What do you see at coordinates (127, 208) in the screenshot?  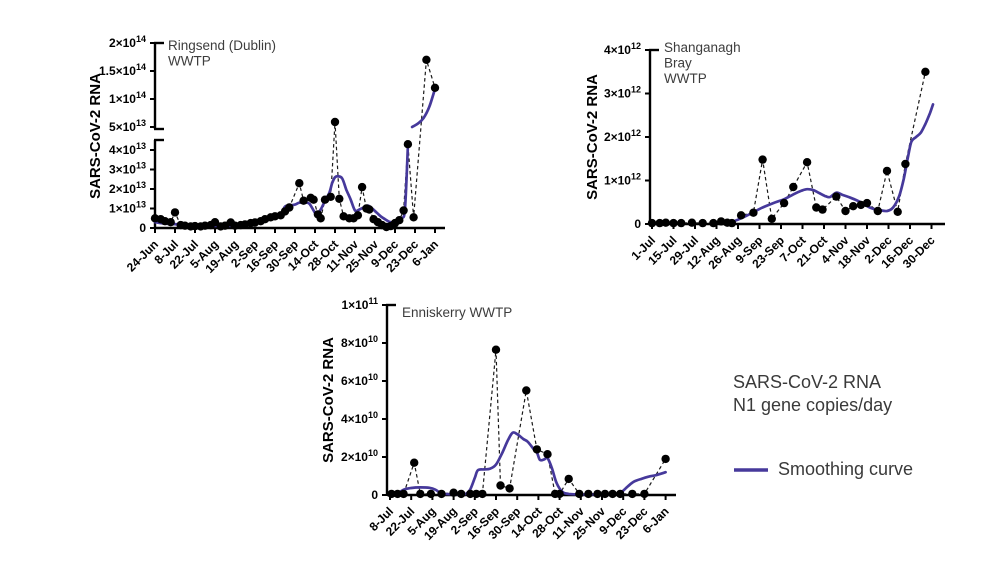 I see `y-tick-label: 1×10¹³` at bounding box center [127, 208].